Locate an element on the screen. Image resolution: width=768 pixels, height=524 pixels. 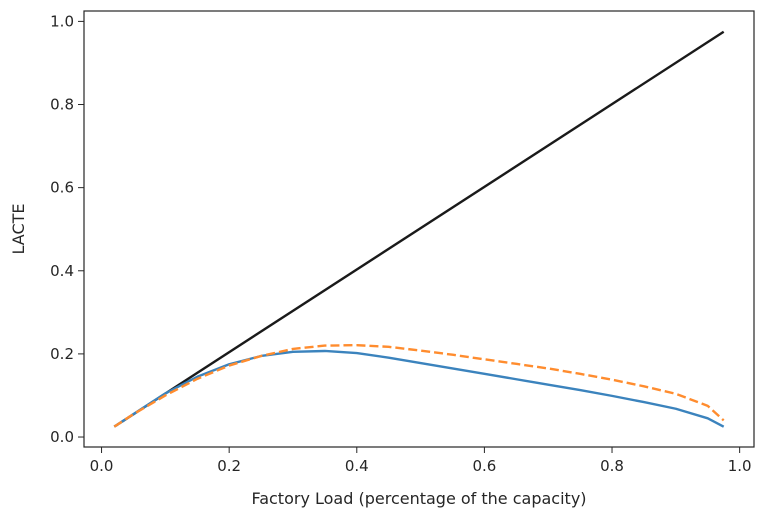
x-tick-label: 0.8 is located at coordinates (612, 466).